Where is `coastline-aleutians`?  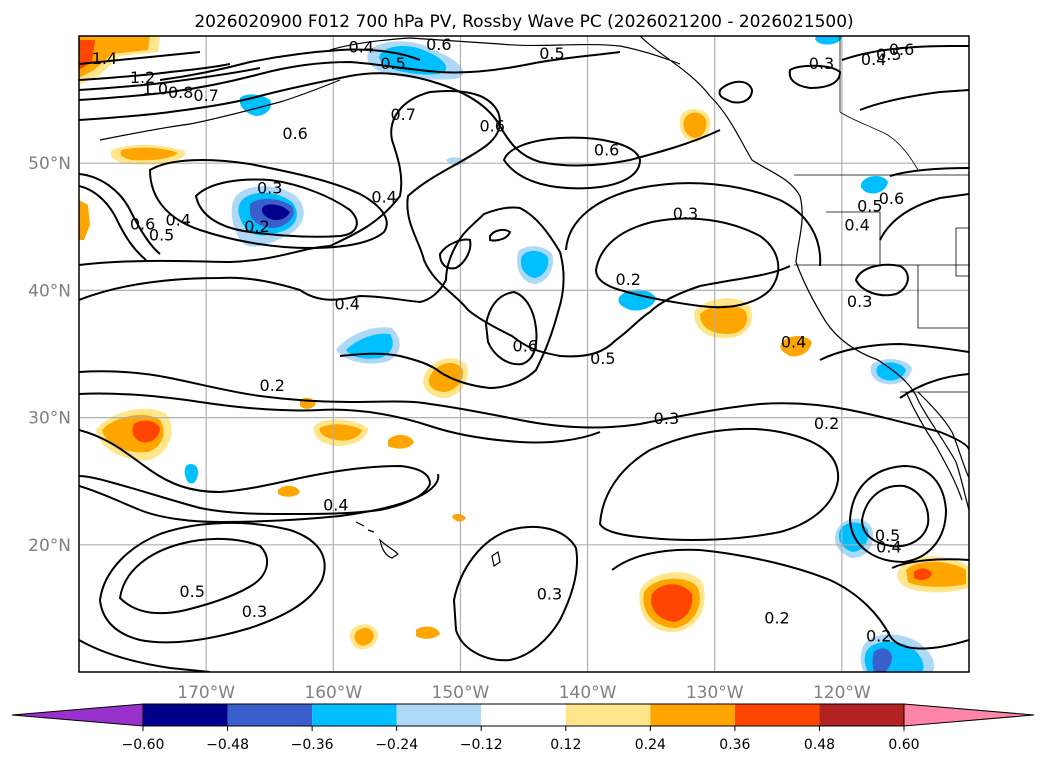 coastline-aleutians is located at coordinates (220, 110).